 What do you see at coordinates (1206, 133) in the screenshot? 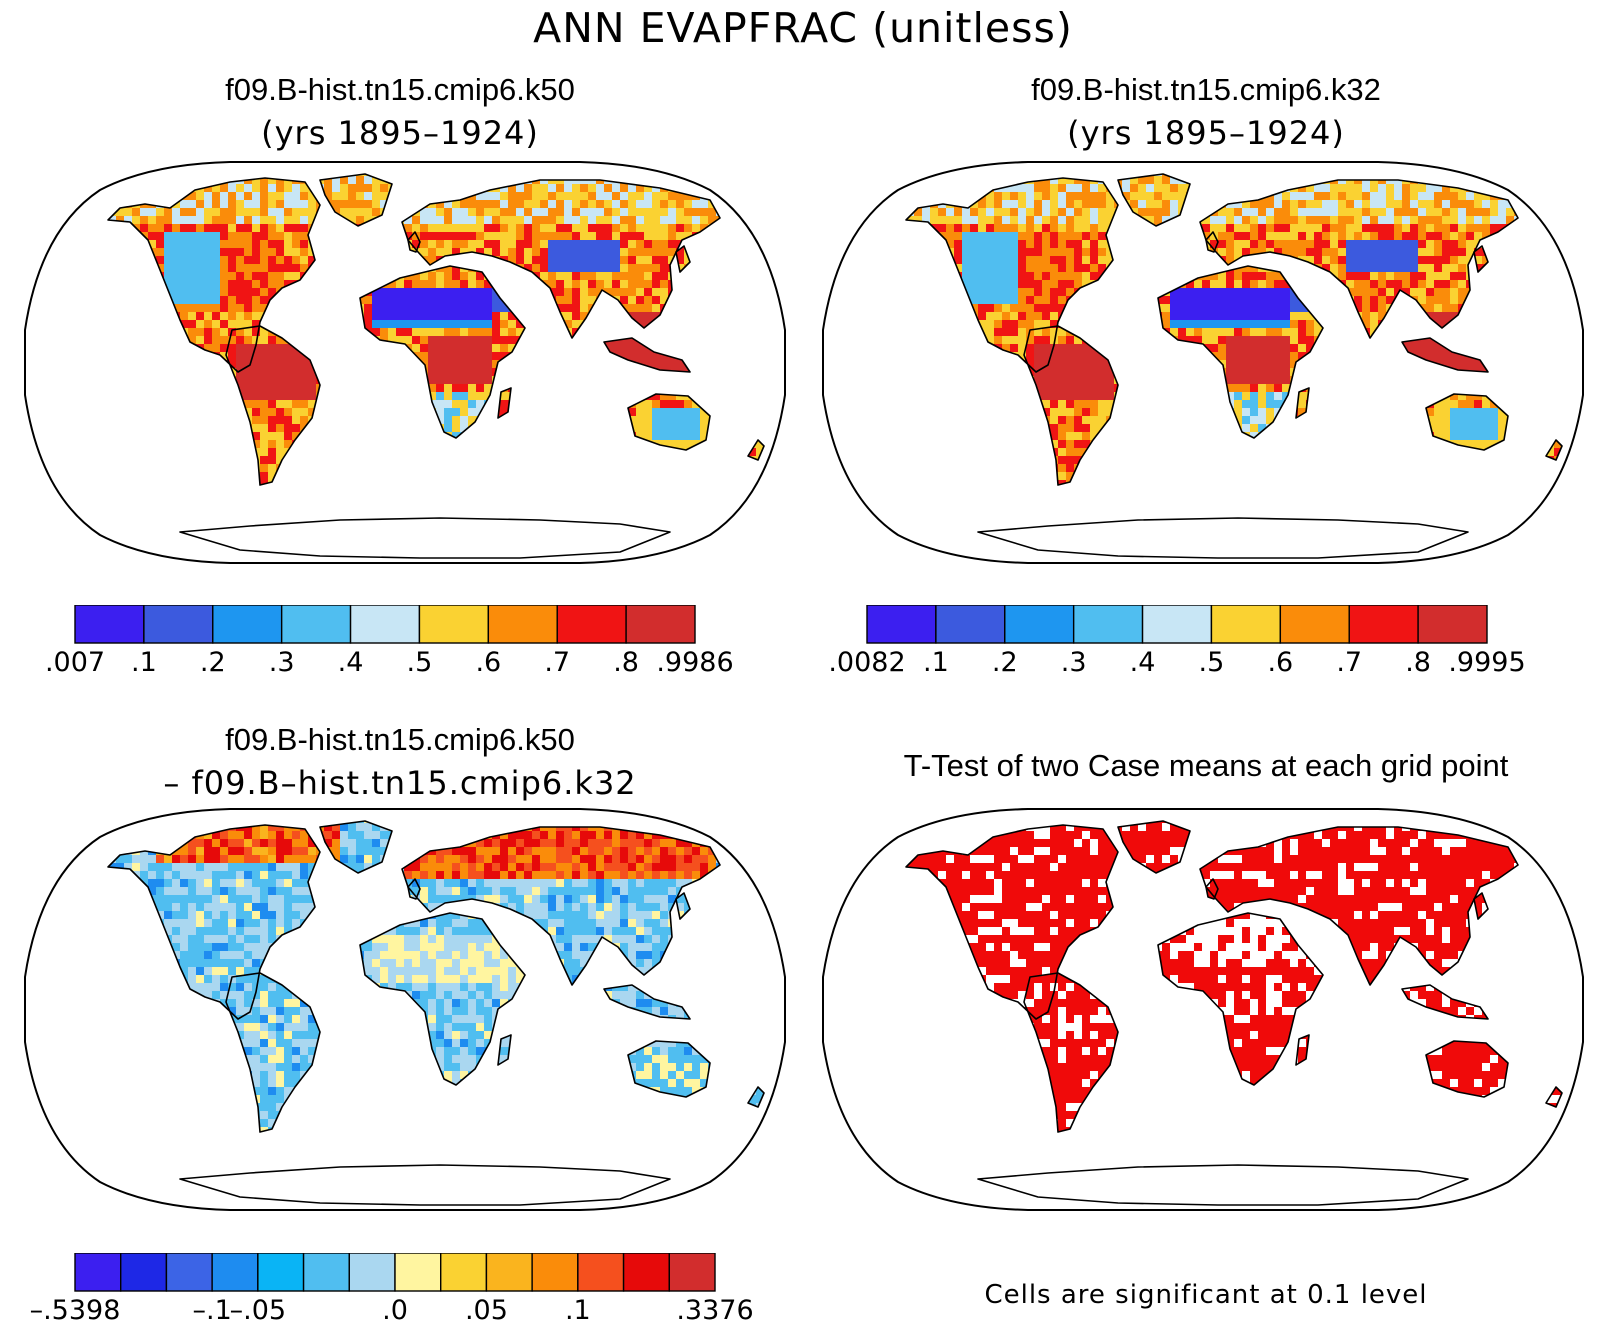
I see `panel-case2-subtitle: (yrs 1895–1924)` at bounding box center [1206, 133].